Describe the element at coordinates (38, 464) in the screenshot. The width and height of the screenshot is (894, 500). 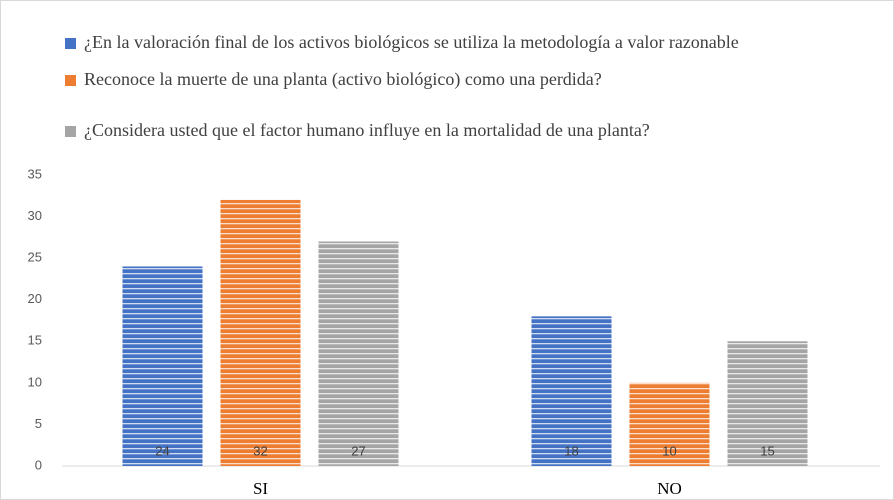
I see `y-tick-label: 0` at that location.